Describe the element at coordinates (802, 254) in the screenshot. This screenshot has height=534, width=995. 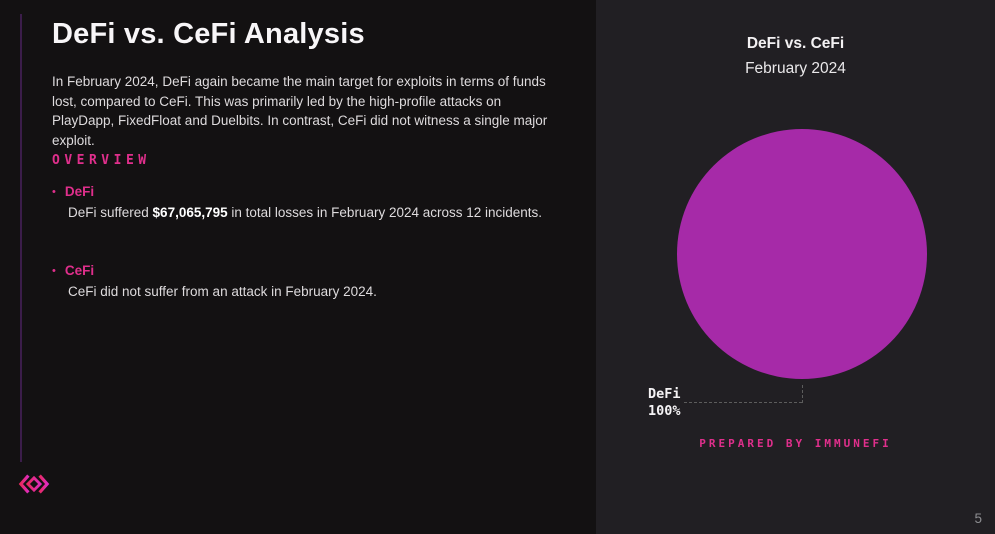
I see `pie-chart-defi-slice` at that location.